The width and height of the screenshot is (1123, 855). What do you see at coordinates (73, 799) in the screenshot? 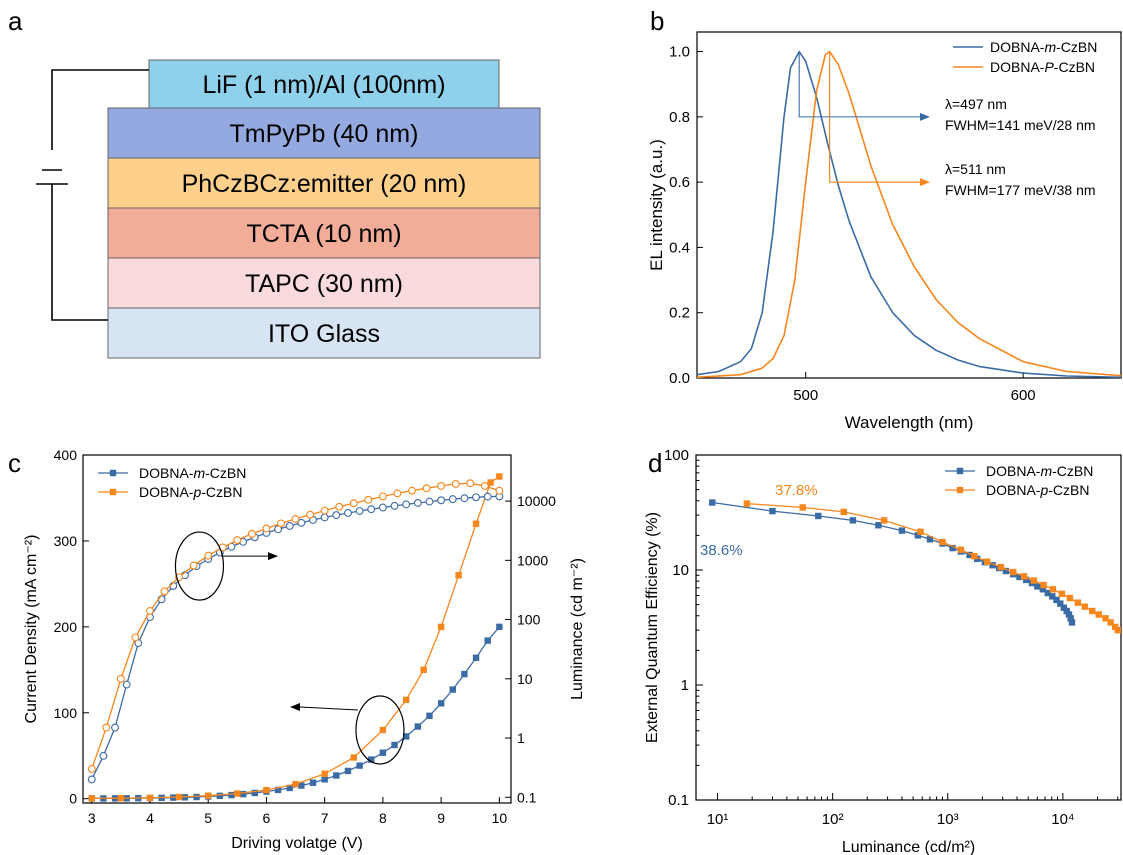
I see `y-tick-label: 0` at bounding box center [73, 799].